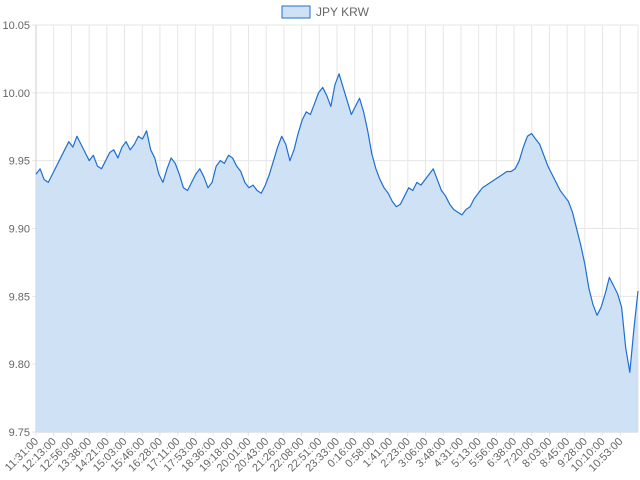  What do you see at coordinates (296, 12) in the screenshot?
I see `legend-swatch` at bounding box center [296, 12].